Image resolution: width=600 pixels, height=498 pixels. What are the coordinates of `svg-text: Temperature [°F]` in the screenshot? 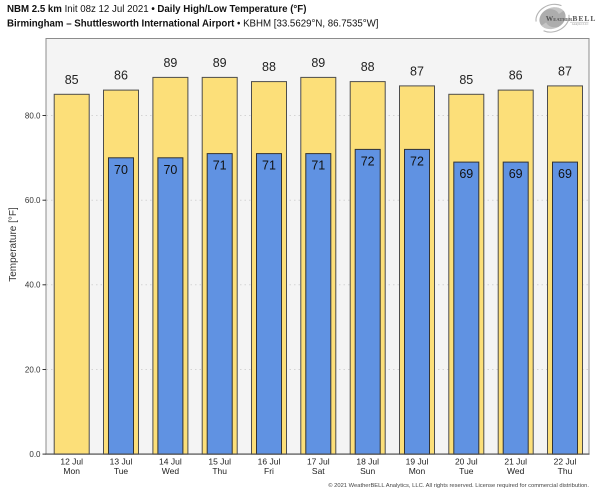 It's located at (13, 244).